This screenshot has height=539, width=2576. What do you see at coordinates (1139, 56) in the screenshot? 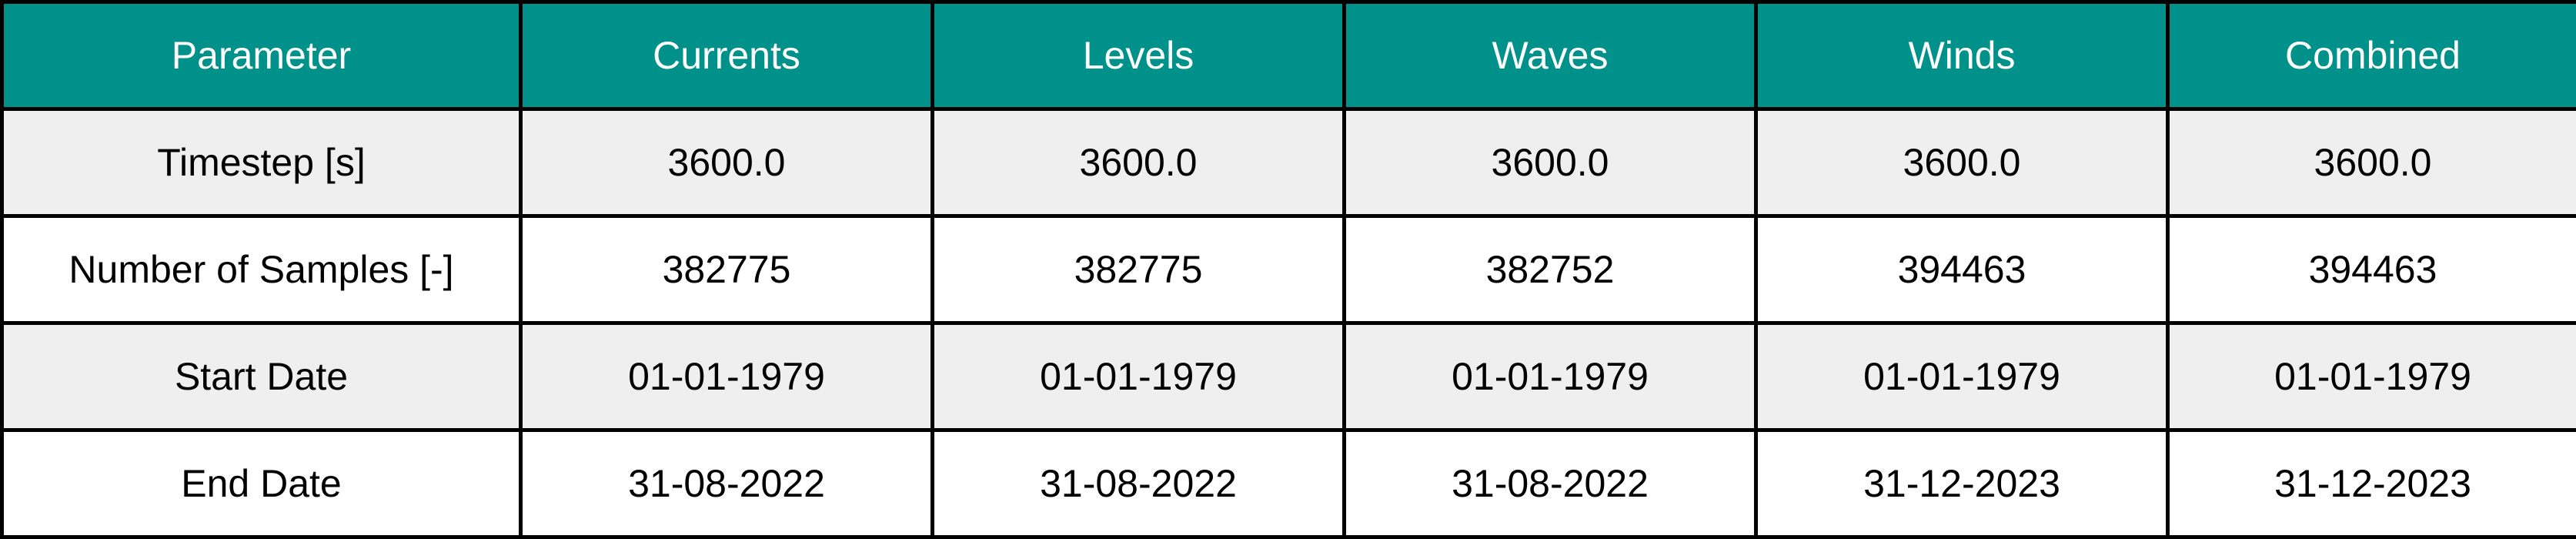
I see `column-header-levels: Levels` at bounding box center [1139, 56].